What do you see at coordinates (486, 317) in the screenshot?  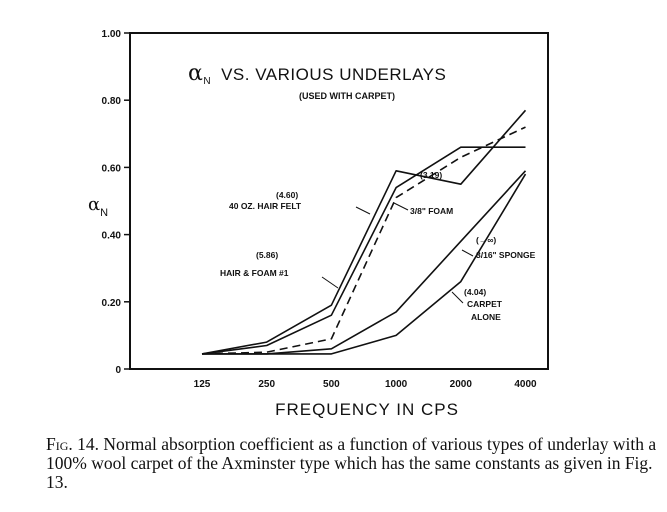 I see `annotation-carpet-alone-line-3: ALONE` at bounding box center [486, 317].